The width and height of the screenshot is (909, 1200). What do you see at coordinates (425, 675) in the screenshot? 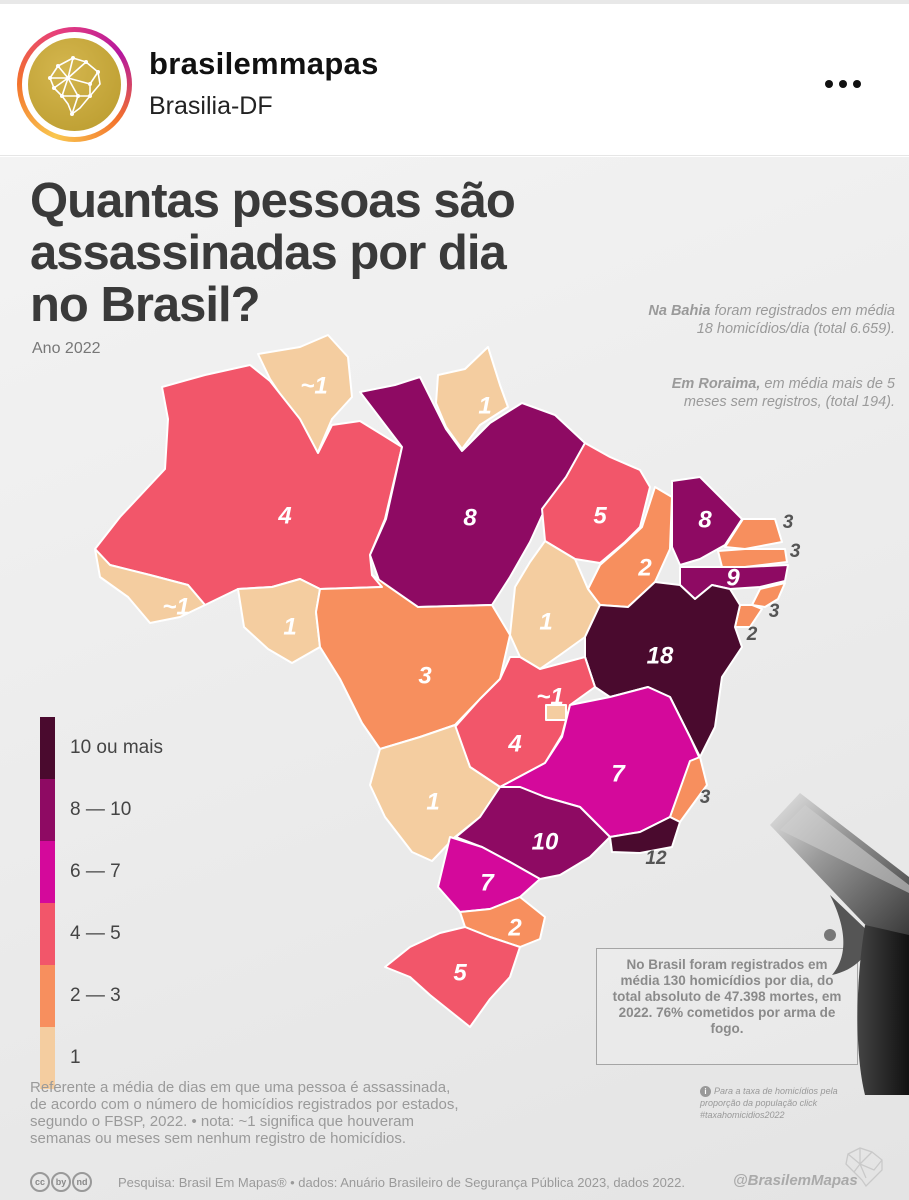
I see `state-label-mt: 3` at bounding box center [425, 675].